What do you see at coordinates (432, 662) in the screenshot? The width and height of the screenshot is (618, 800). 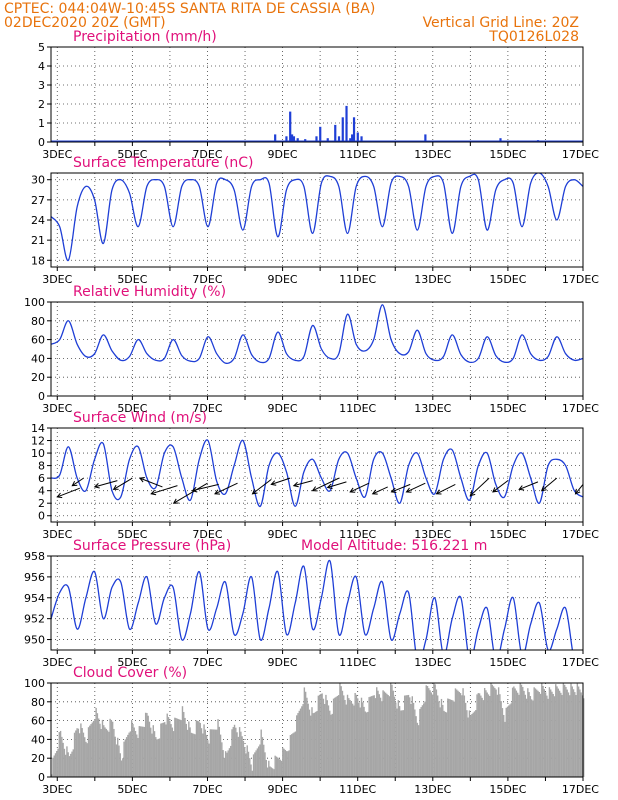 I see `pressure-xtick-label: 13DEC` at bounding box center [432, 662].